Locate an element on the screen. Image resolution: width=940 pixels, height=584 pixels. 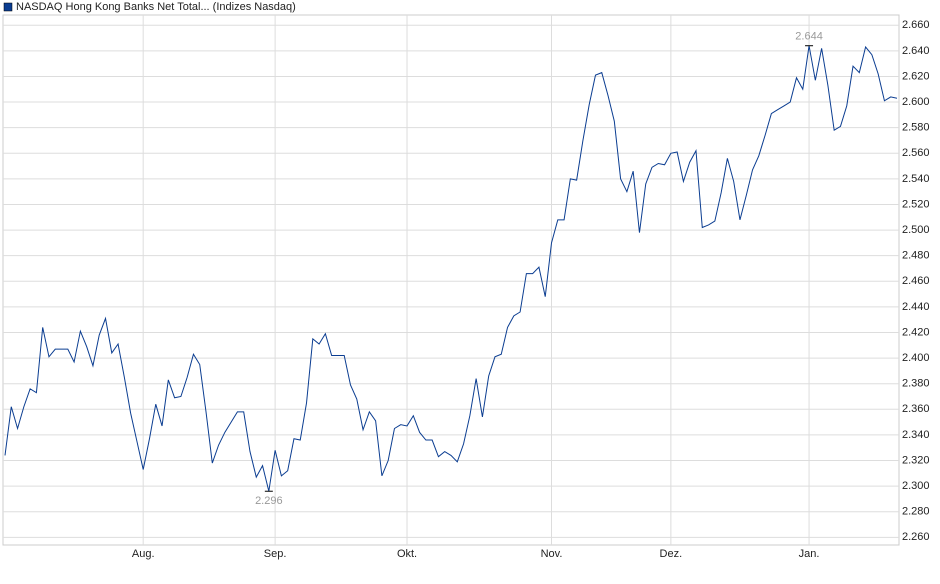
x-tick-label: Aug. is located at coordinates (143, 554).